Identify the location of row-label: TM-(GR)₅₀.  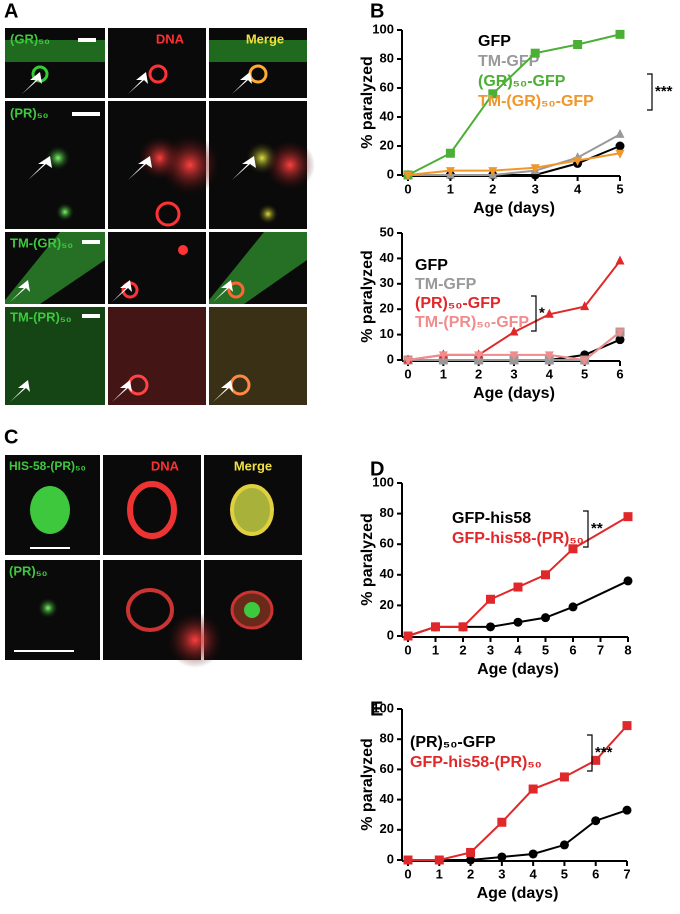
(41, 242).